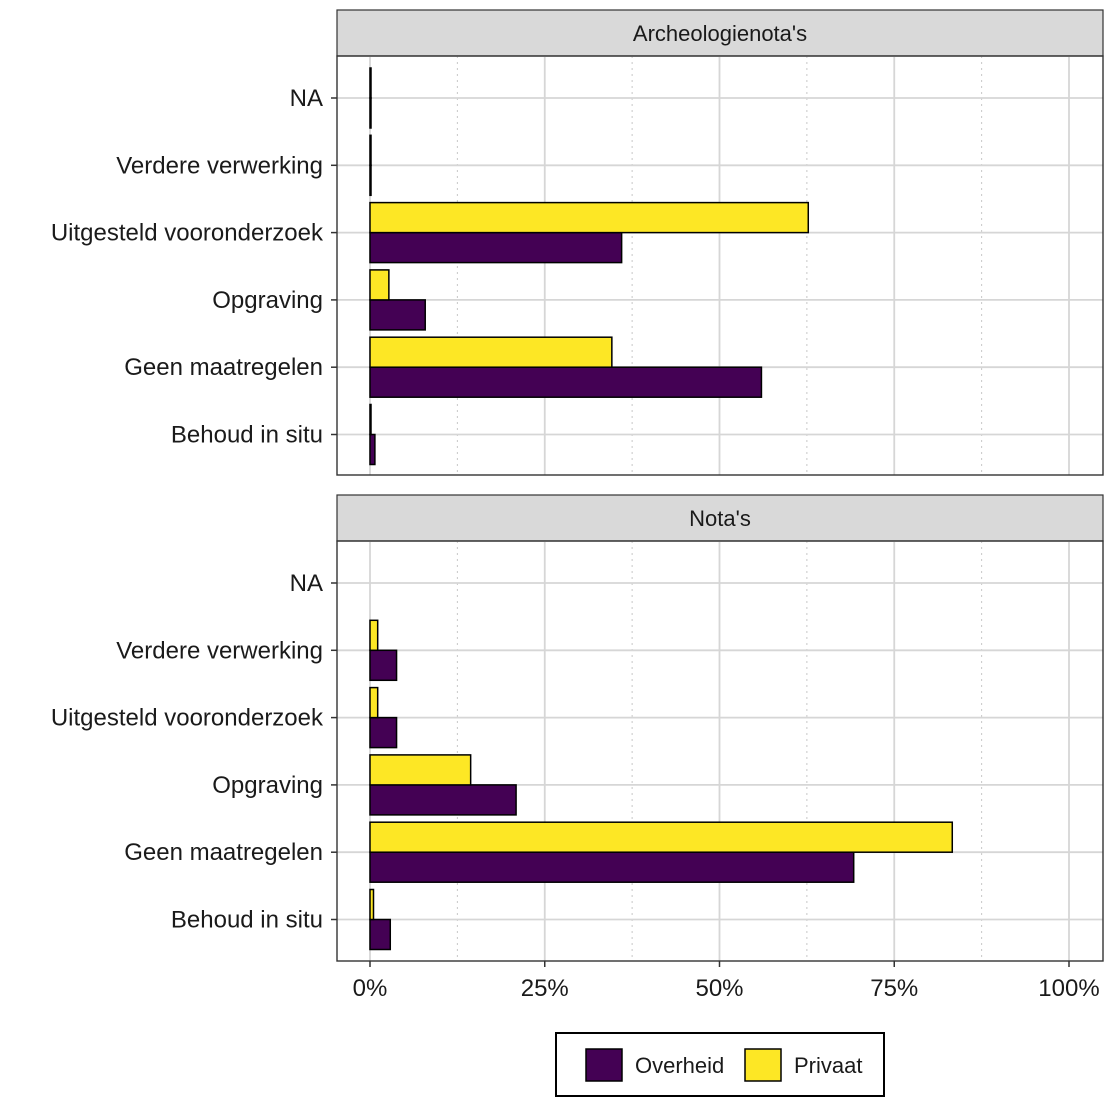  Describe the element at coordinates (604, 1065) in the screenshot. I see `legend-key-overheid` at that location.